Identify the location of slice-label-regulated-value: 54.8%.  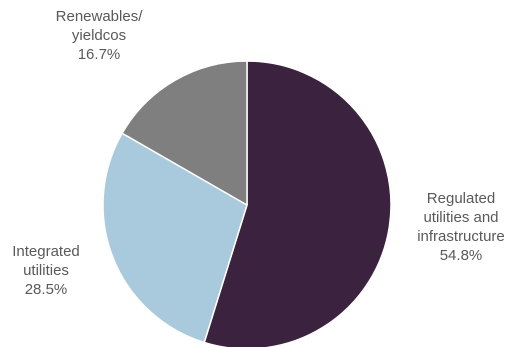
(461, 255).